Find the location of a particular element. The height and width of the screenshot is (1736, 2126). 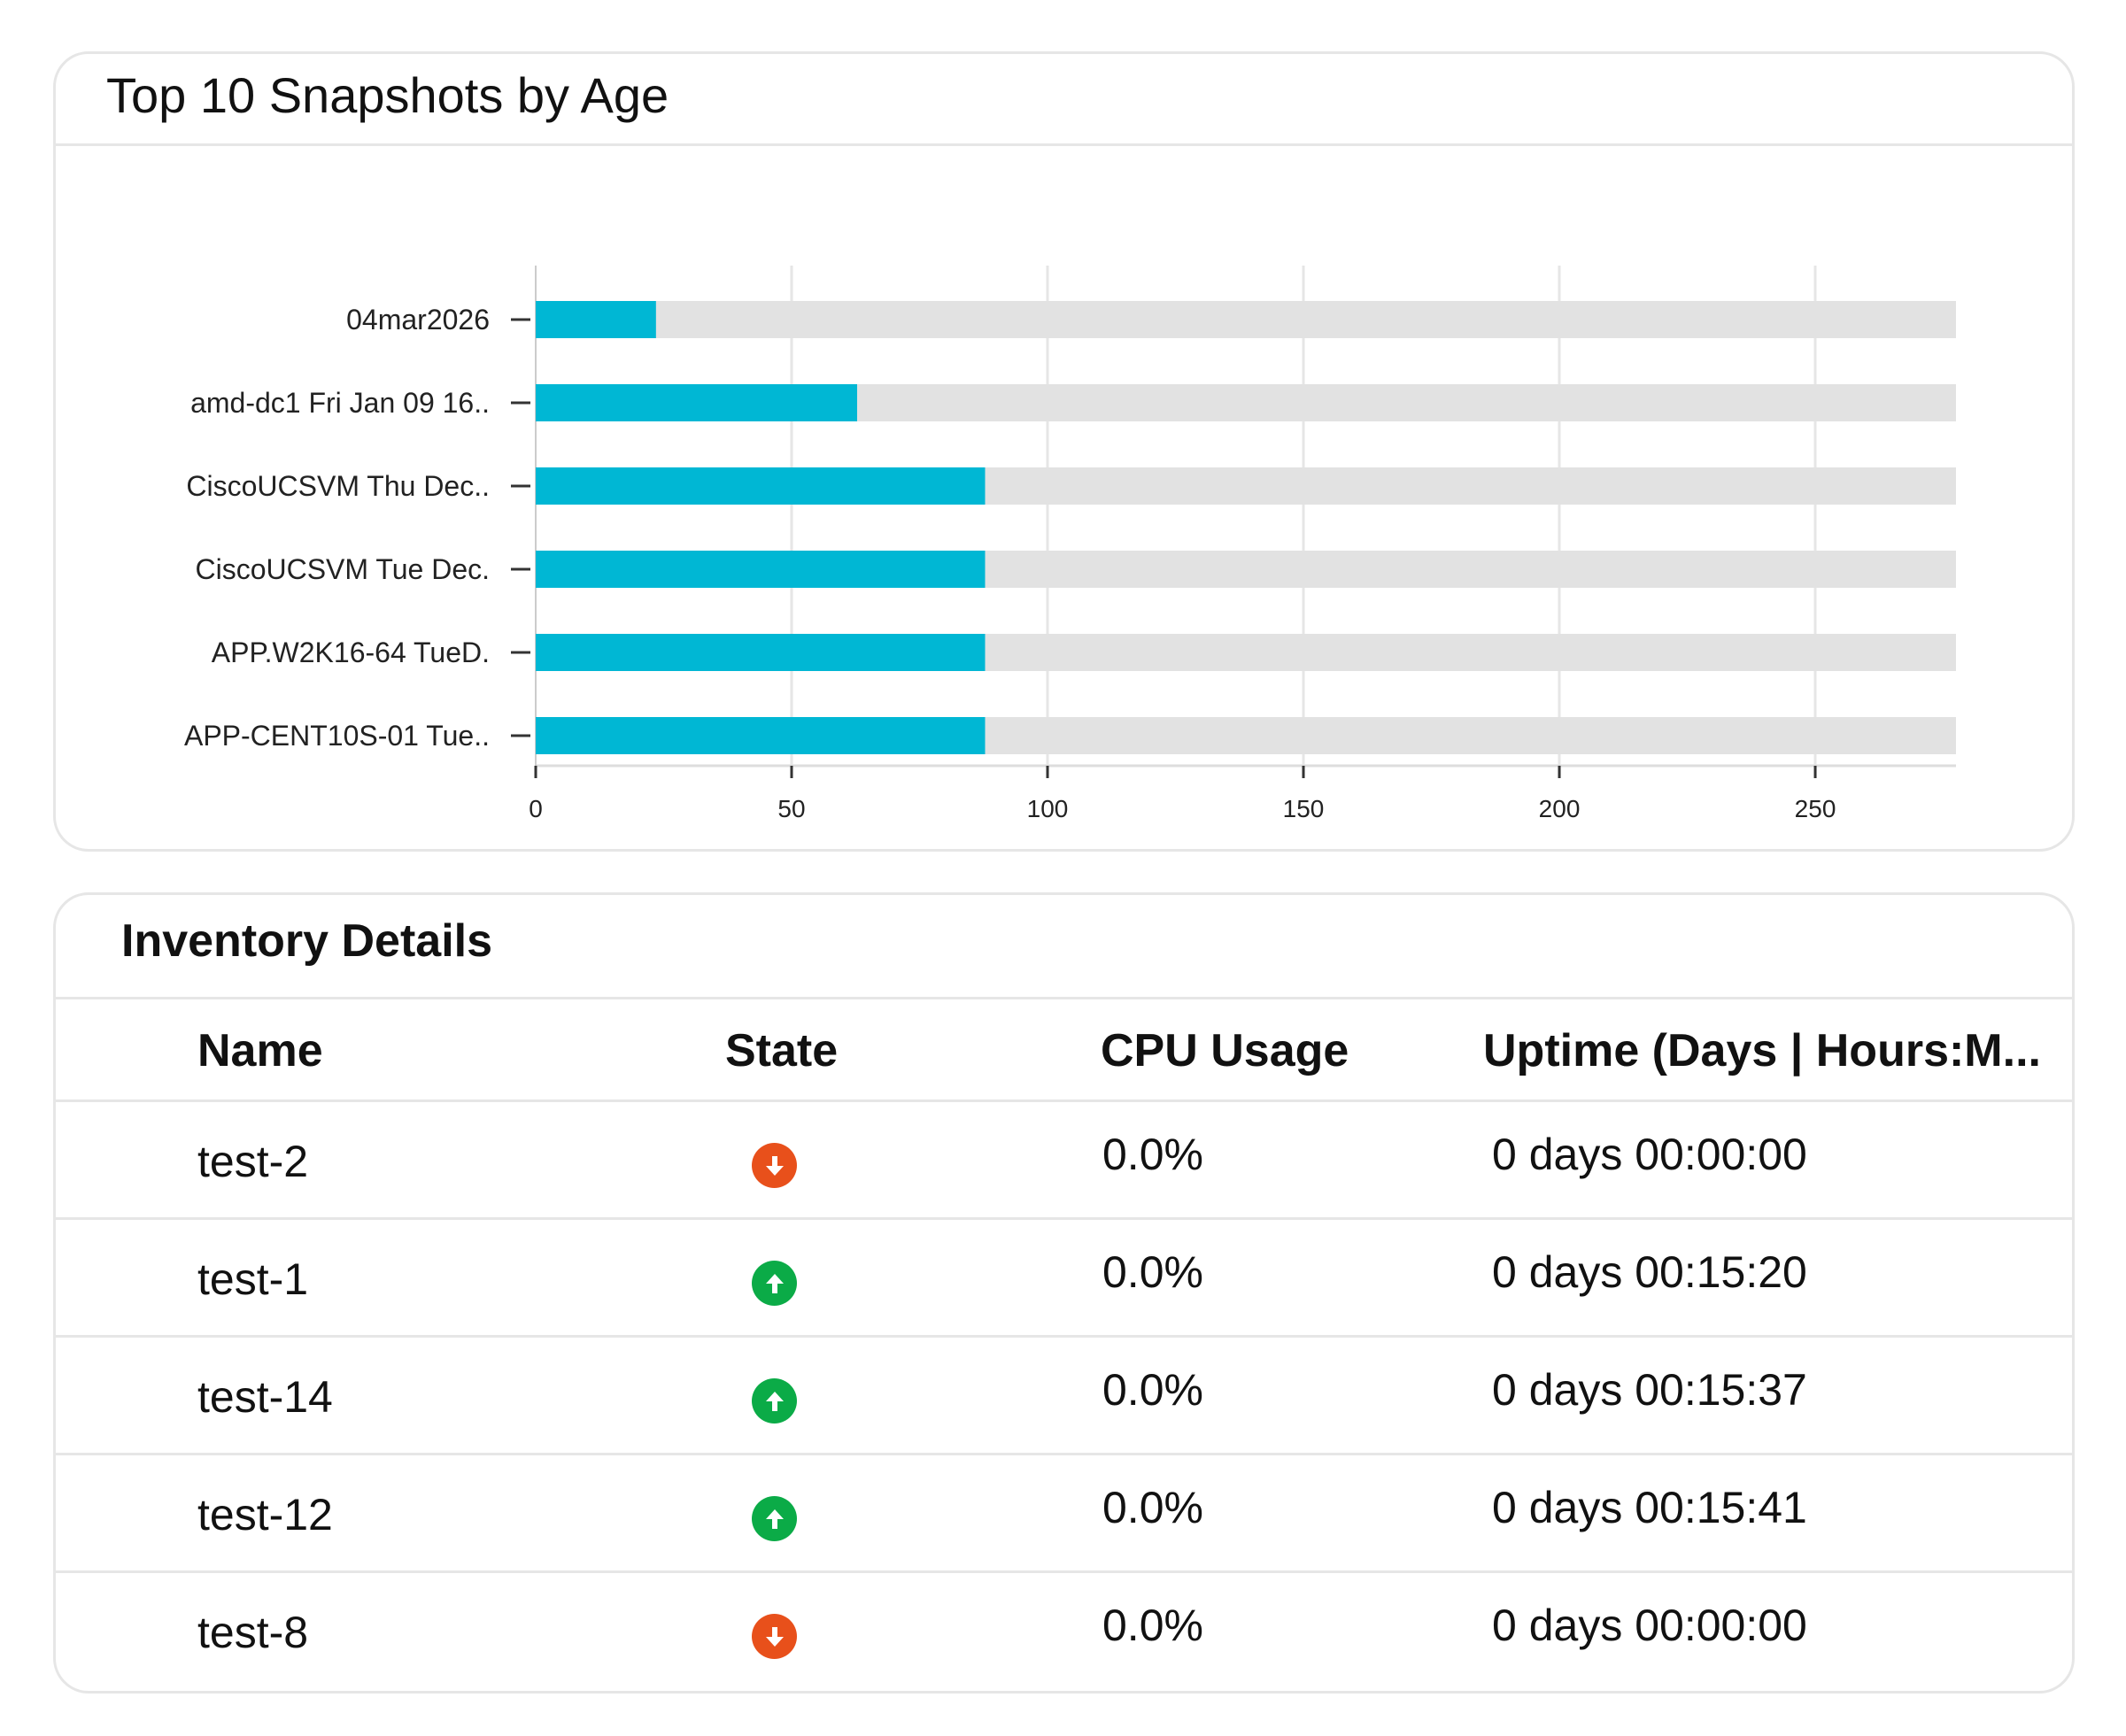

category-label: amd-dc1 Fri Jan 09 16.. is located at coordinates (340, 403).